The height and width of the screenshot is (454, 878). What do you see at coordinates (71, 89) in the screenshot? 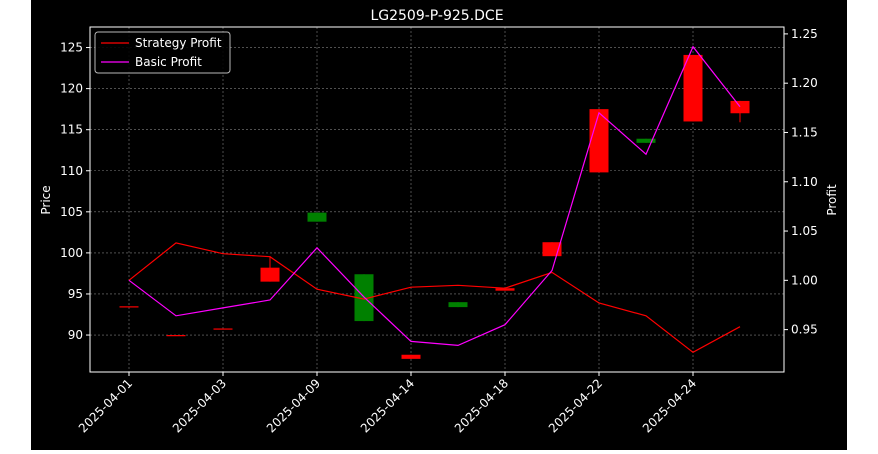
I see `left-tick-label-120: 120` at bounding box center [71, 89].